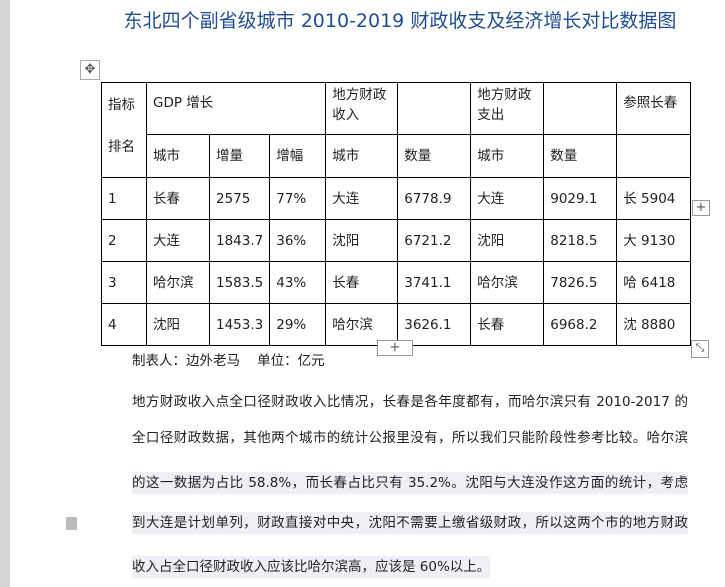  I want to click on document-title: 东北四个副省级城市 2010-2019 财政收支及经济增长对比数据图, so click(400, 21).